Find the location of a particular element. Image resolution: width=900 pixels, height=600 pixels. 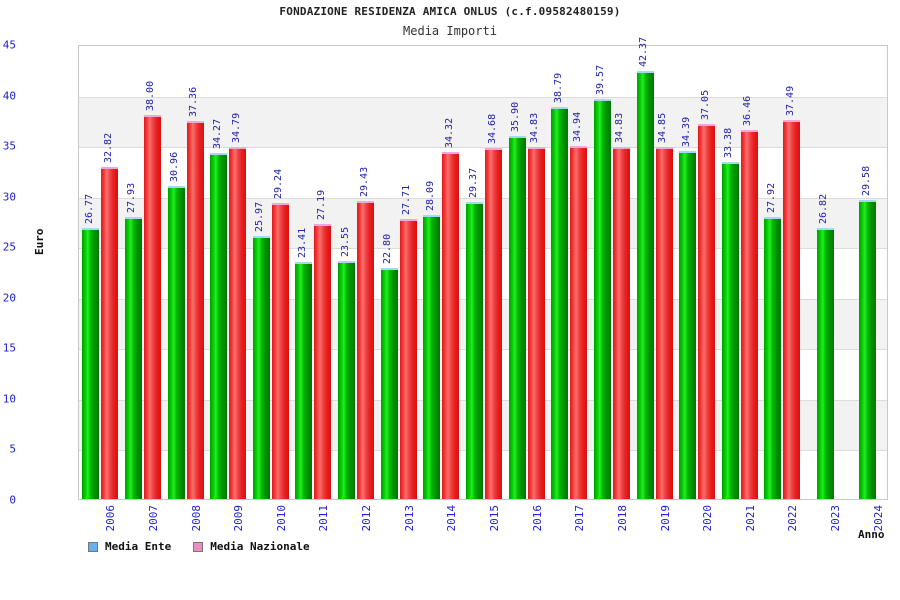

bar-media-ente-2011: 23.41 is located at coordinates (304, 363).